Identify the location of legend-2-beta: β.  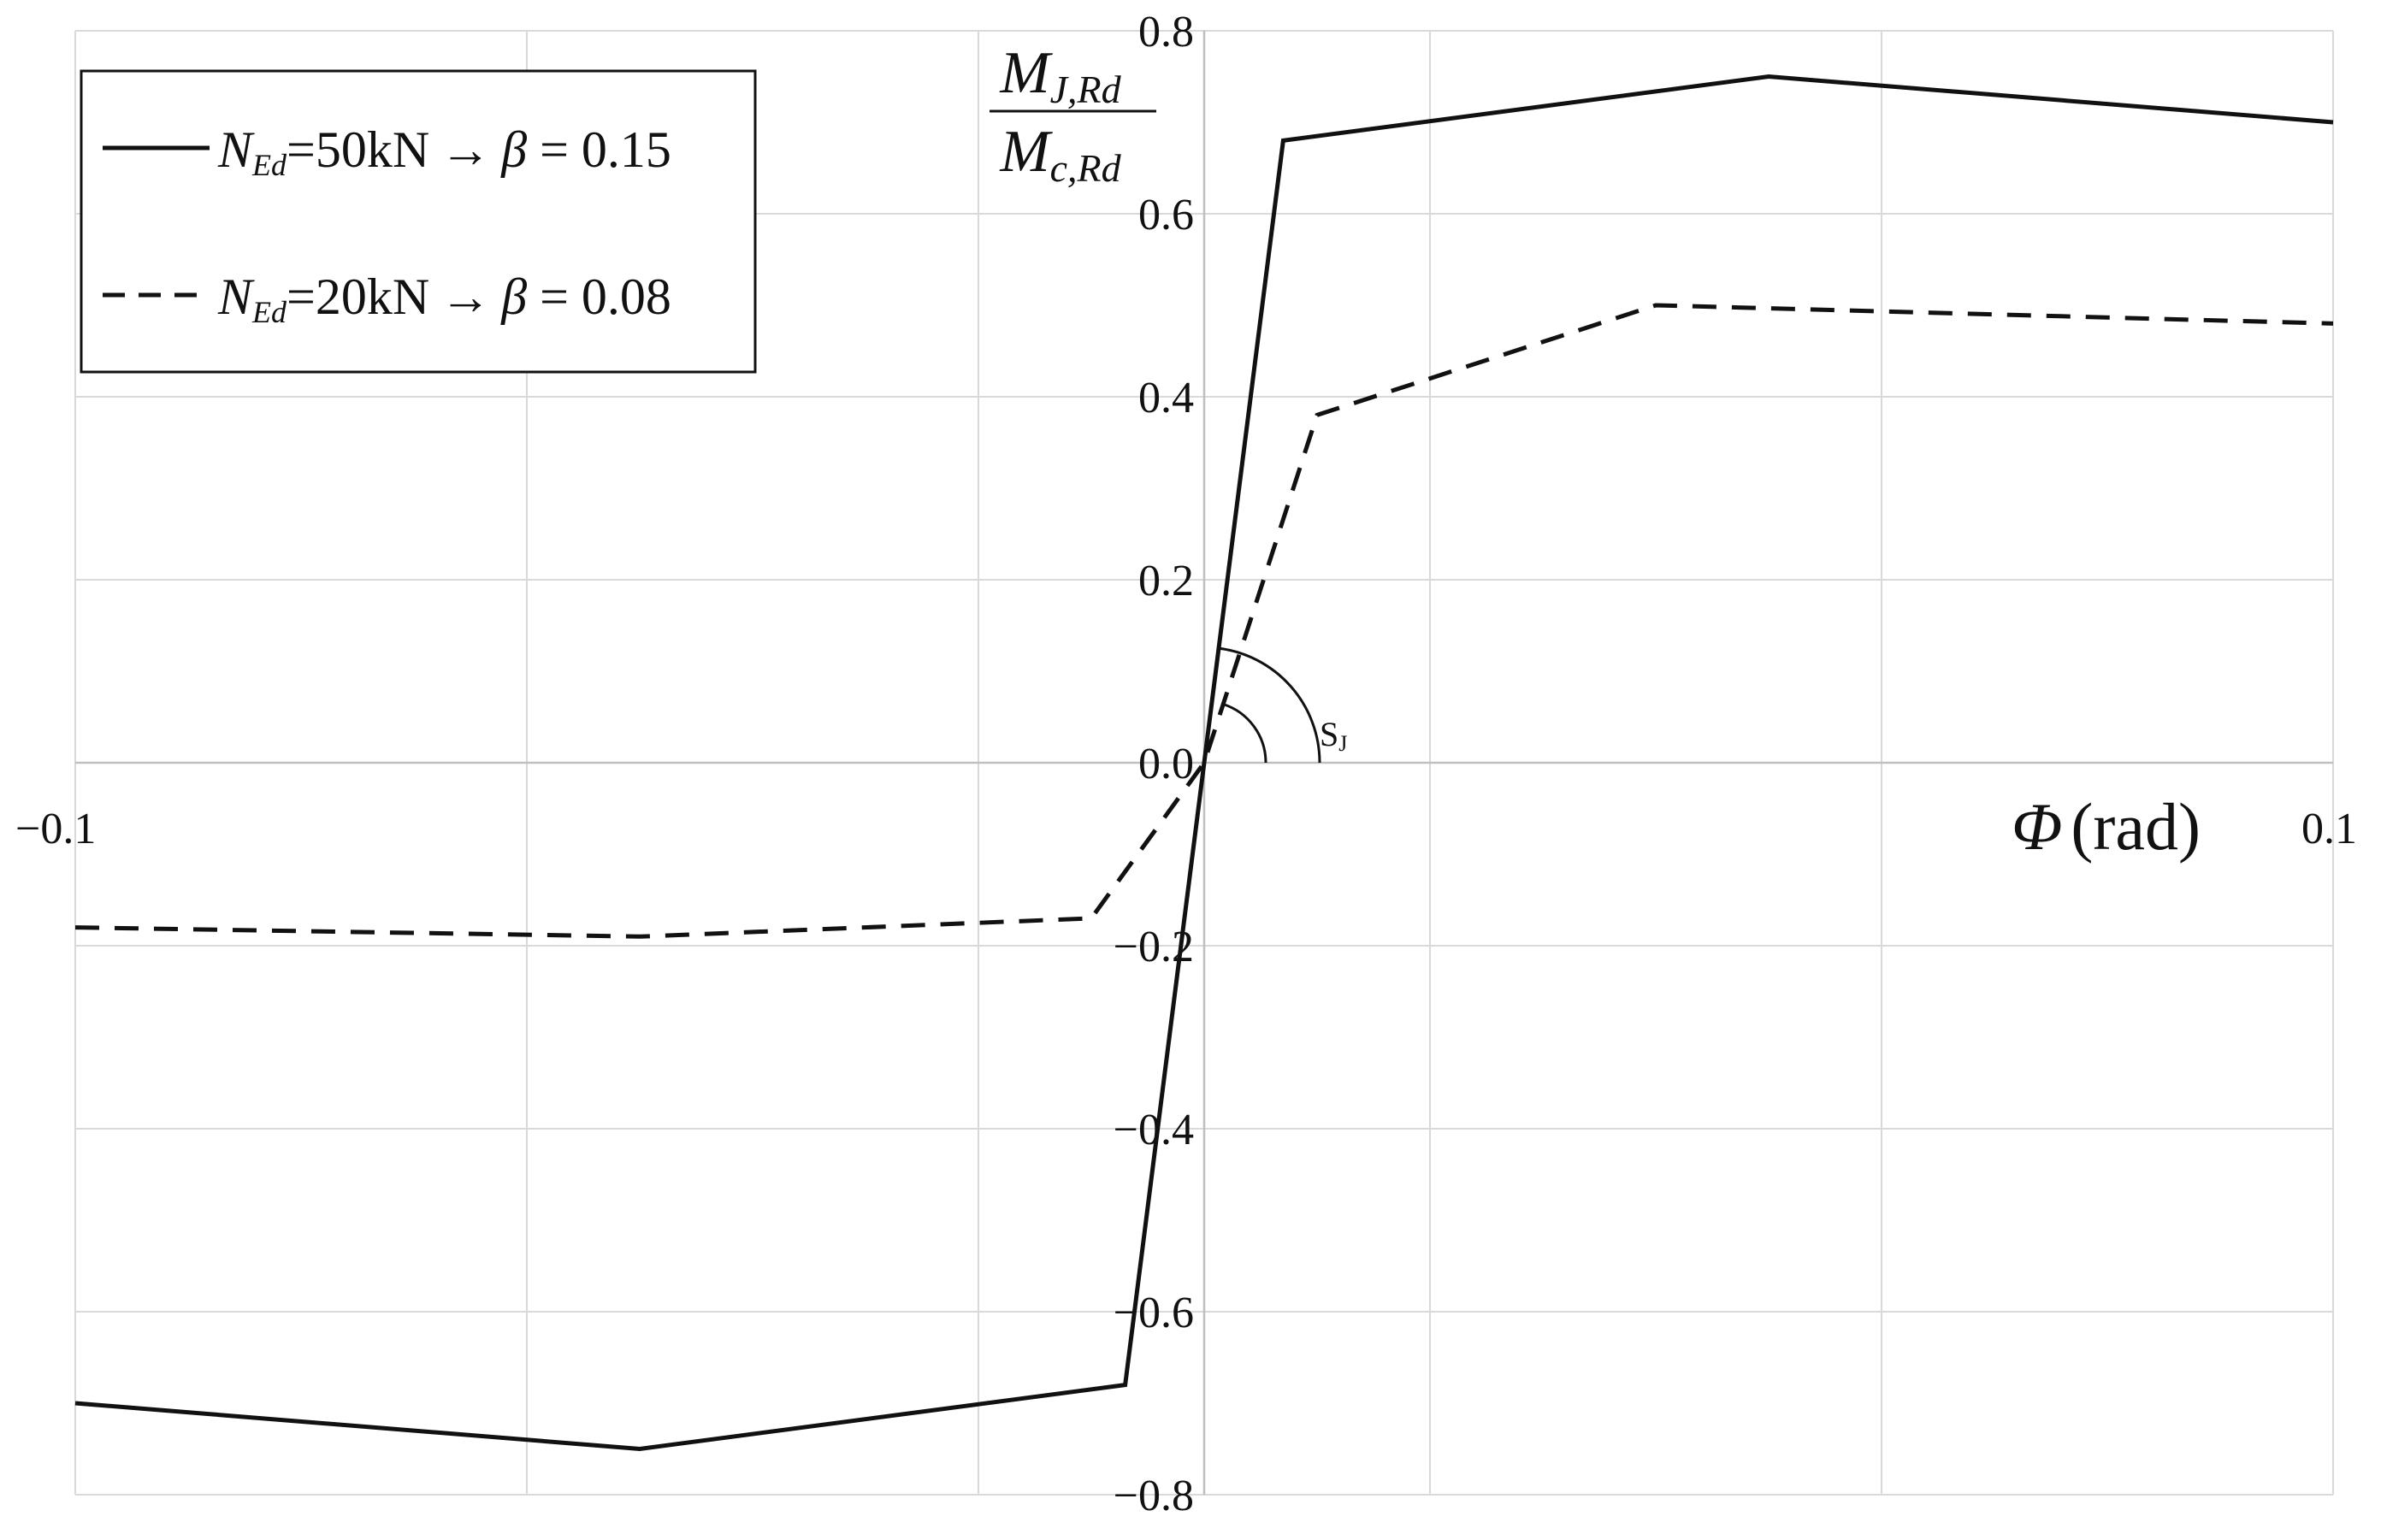
(513, 297).